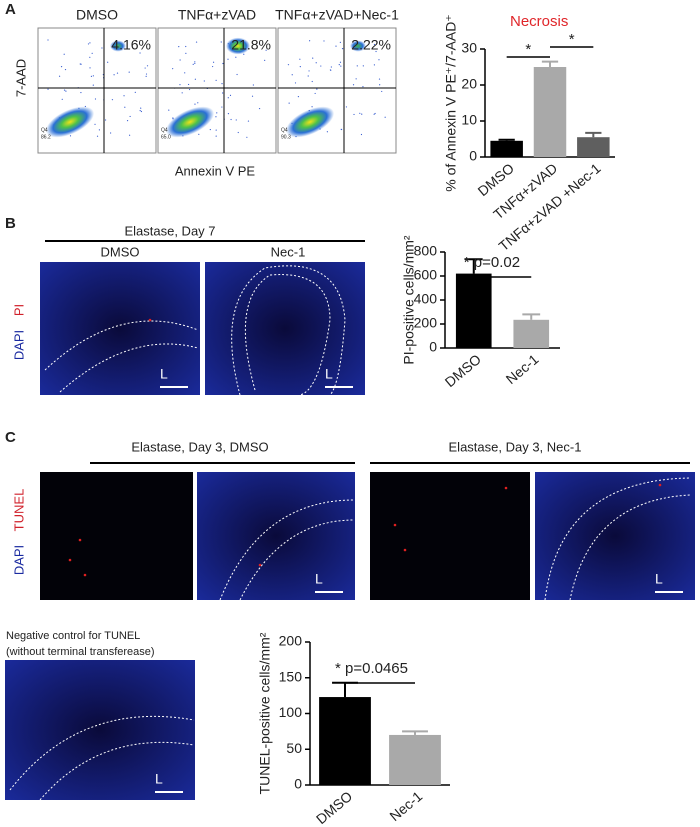 Image resolution: width=700 pixels, height=827 pixels. Describe the element at coordinates (169, 230) in the screenshot. I see `header: Elastase, Day 7` at that location.